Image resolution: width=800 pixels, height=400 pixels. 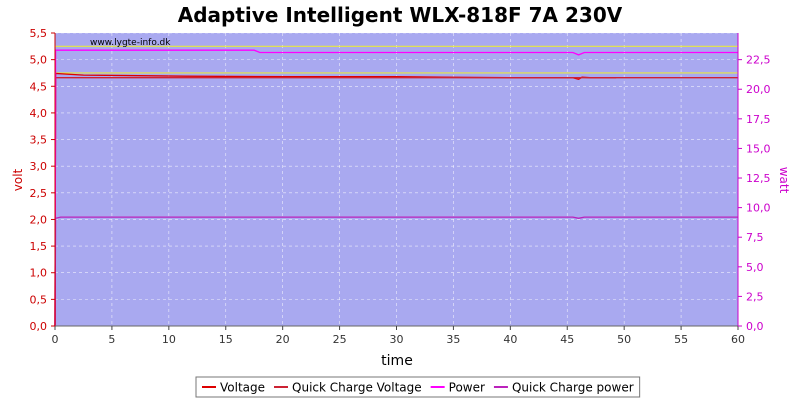 I want to click on y-left-tick-label: 5,5, so click(x=39, y=33).